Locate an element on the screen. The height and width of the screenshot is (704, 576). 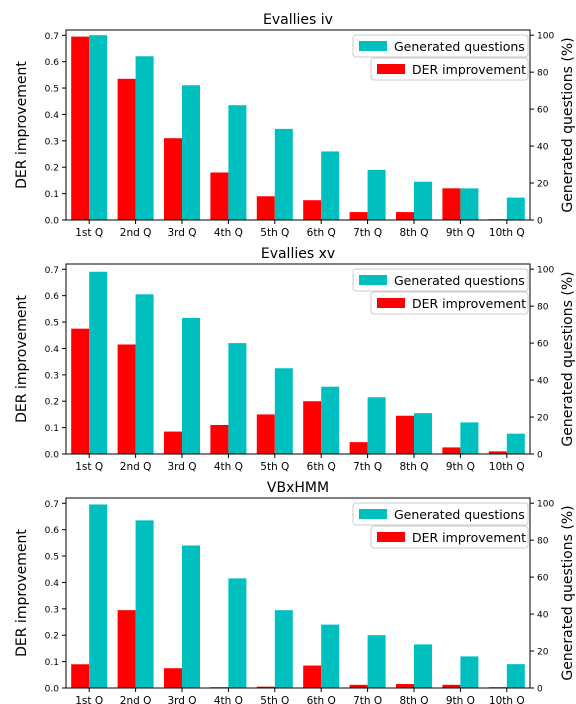
x-tick-label: 9th Q is located at coordinates (460, 467).